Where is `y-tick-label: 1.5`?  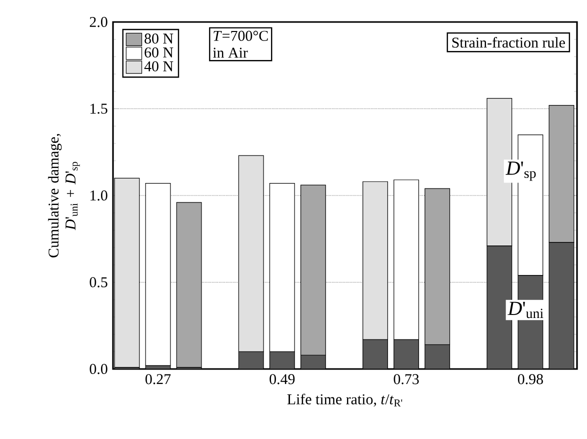
y-tick-label: 1.5 is located at coordinates (99, 109).